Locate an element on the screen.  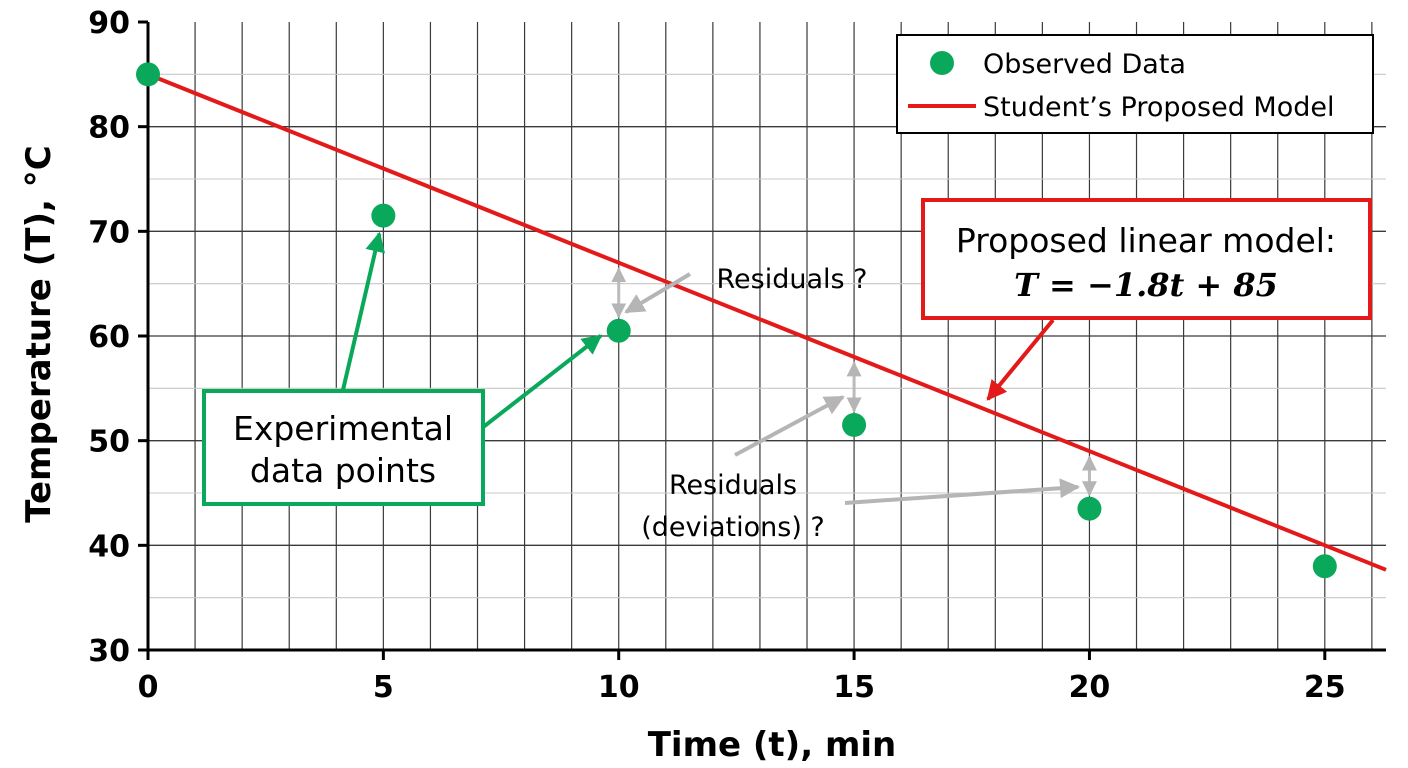
x-tick-label: 15 is located at coordinates (854, 687).